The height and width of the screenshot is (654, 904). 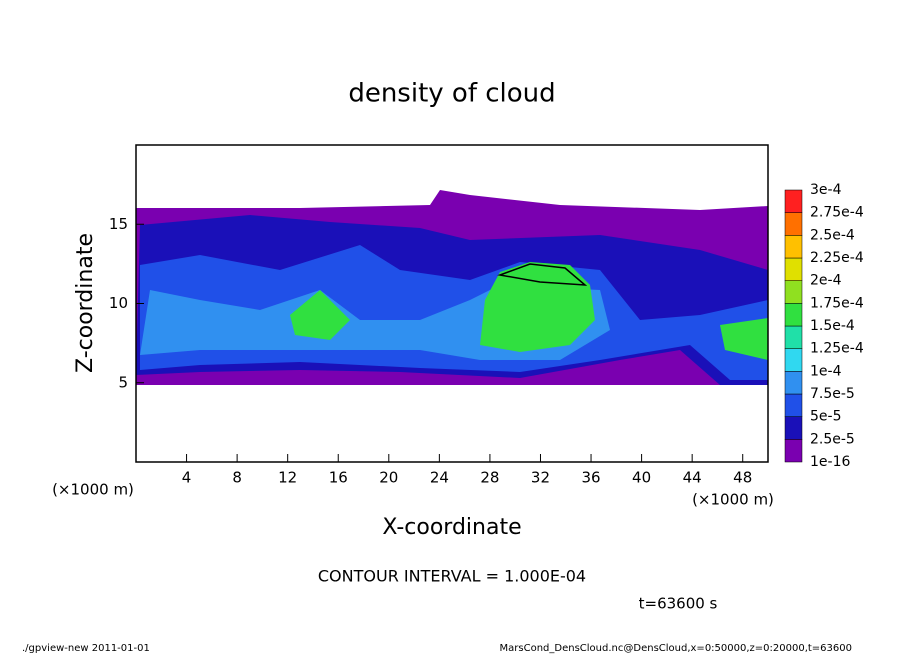 I want to click on y-tick-label: 5, so click(x=123, y=382).